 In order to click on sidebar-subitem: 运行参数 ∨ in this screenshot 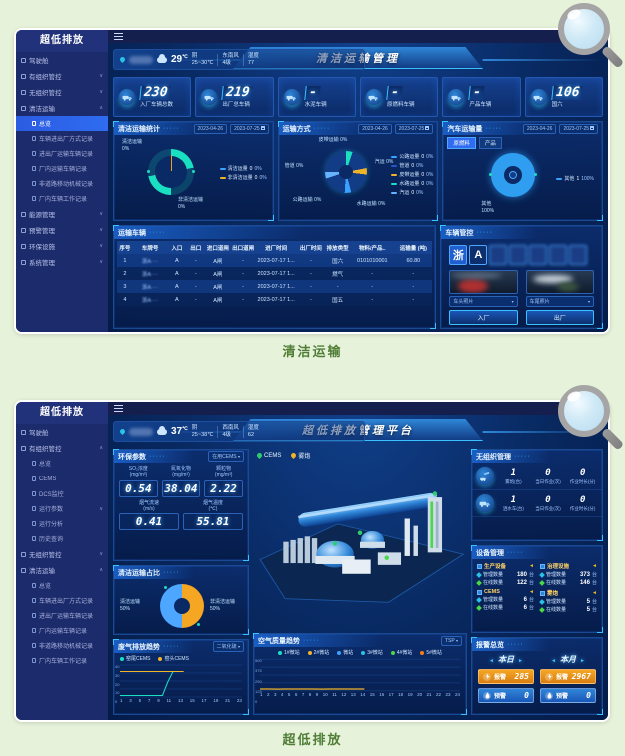, I will do `click(62, 508)`.